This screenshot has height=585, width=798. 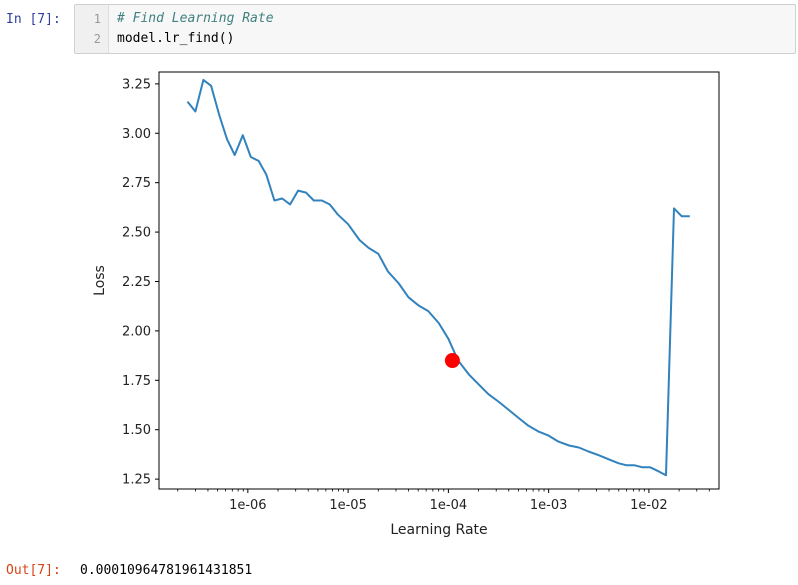 I want to click on y-tick-label: 2.25, so click(x=136, y=282).